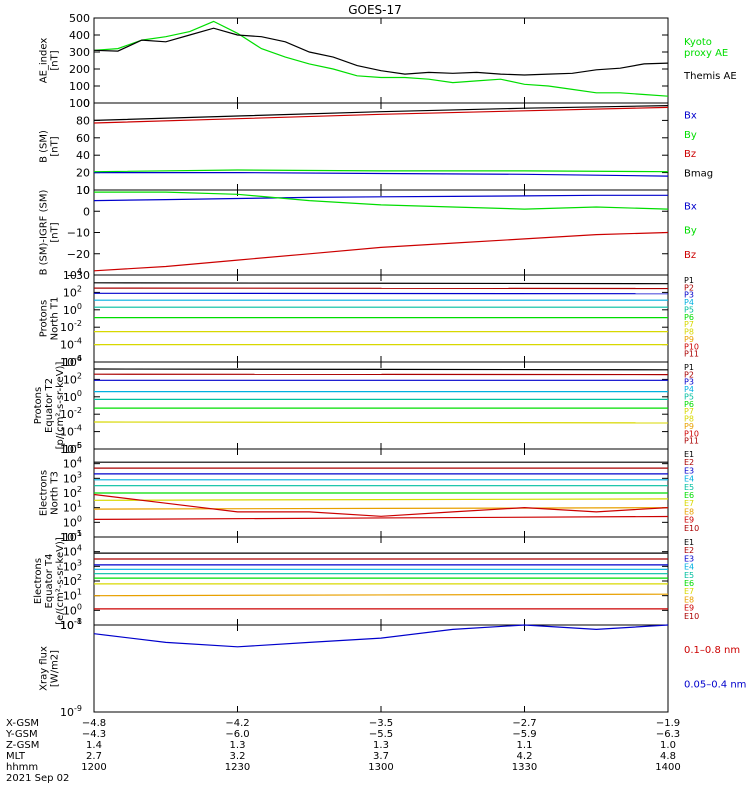 This screenshot has width=750, height=800. I want to click on ephemeris-row-label: MLT, so click(16, 756).